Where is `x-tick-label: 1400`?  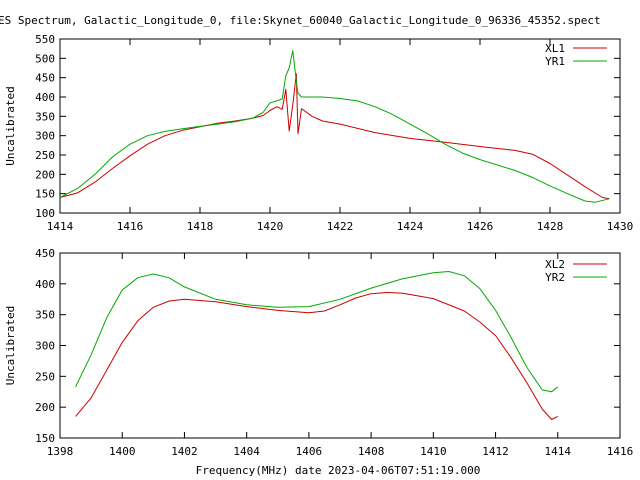
x-tick-label: 1400 is located at coordinates (122, 451).